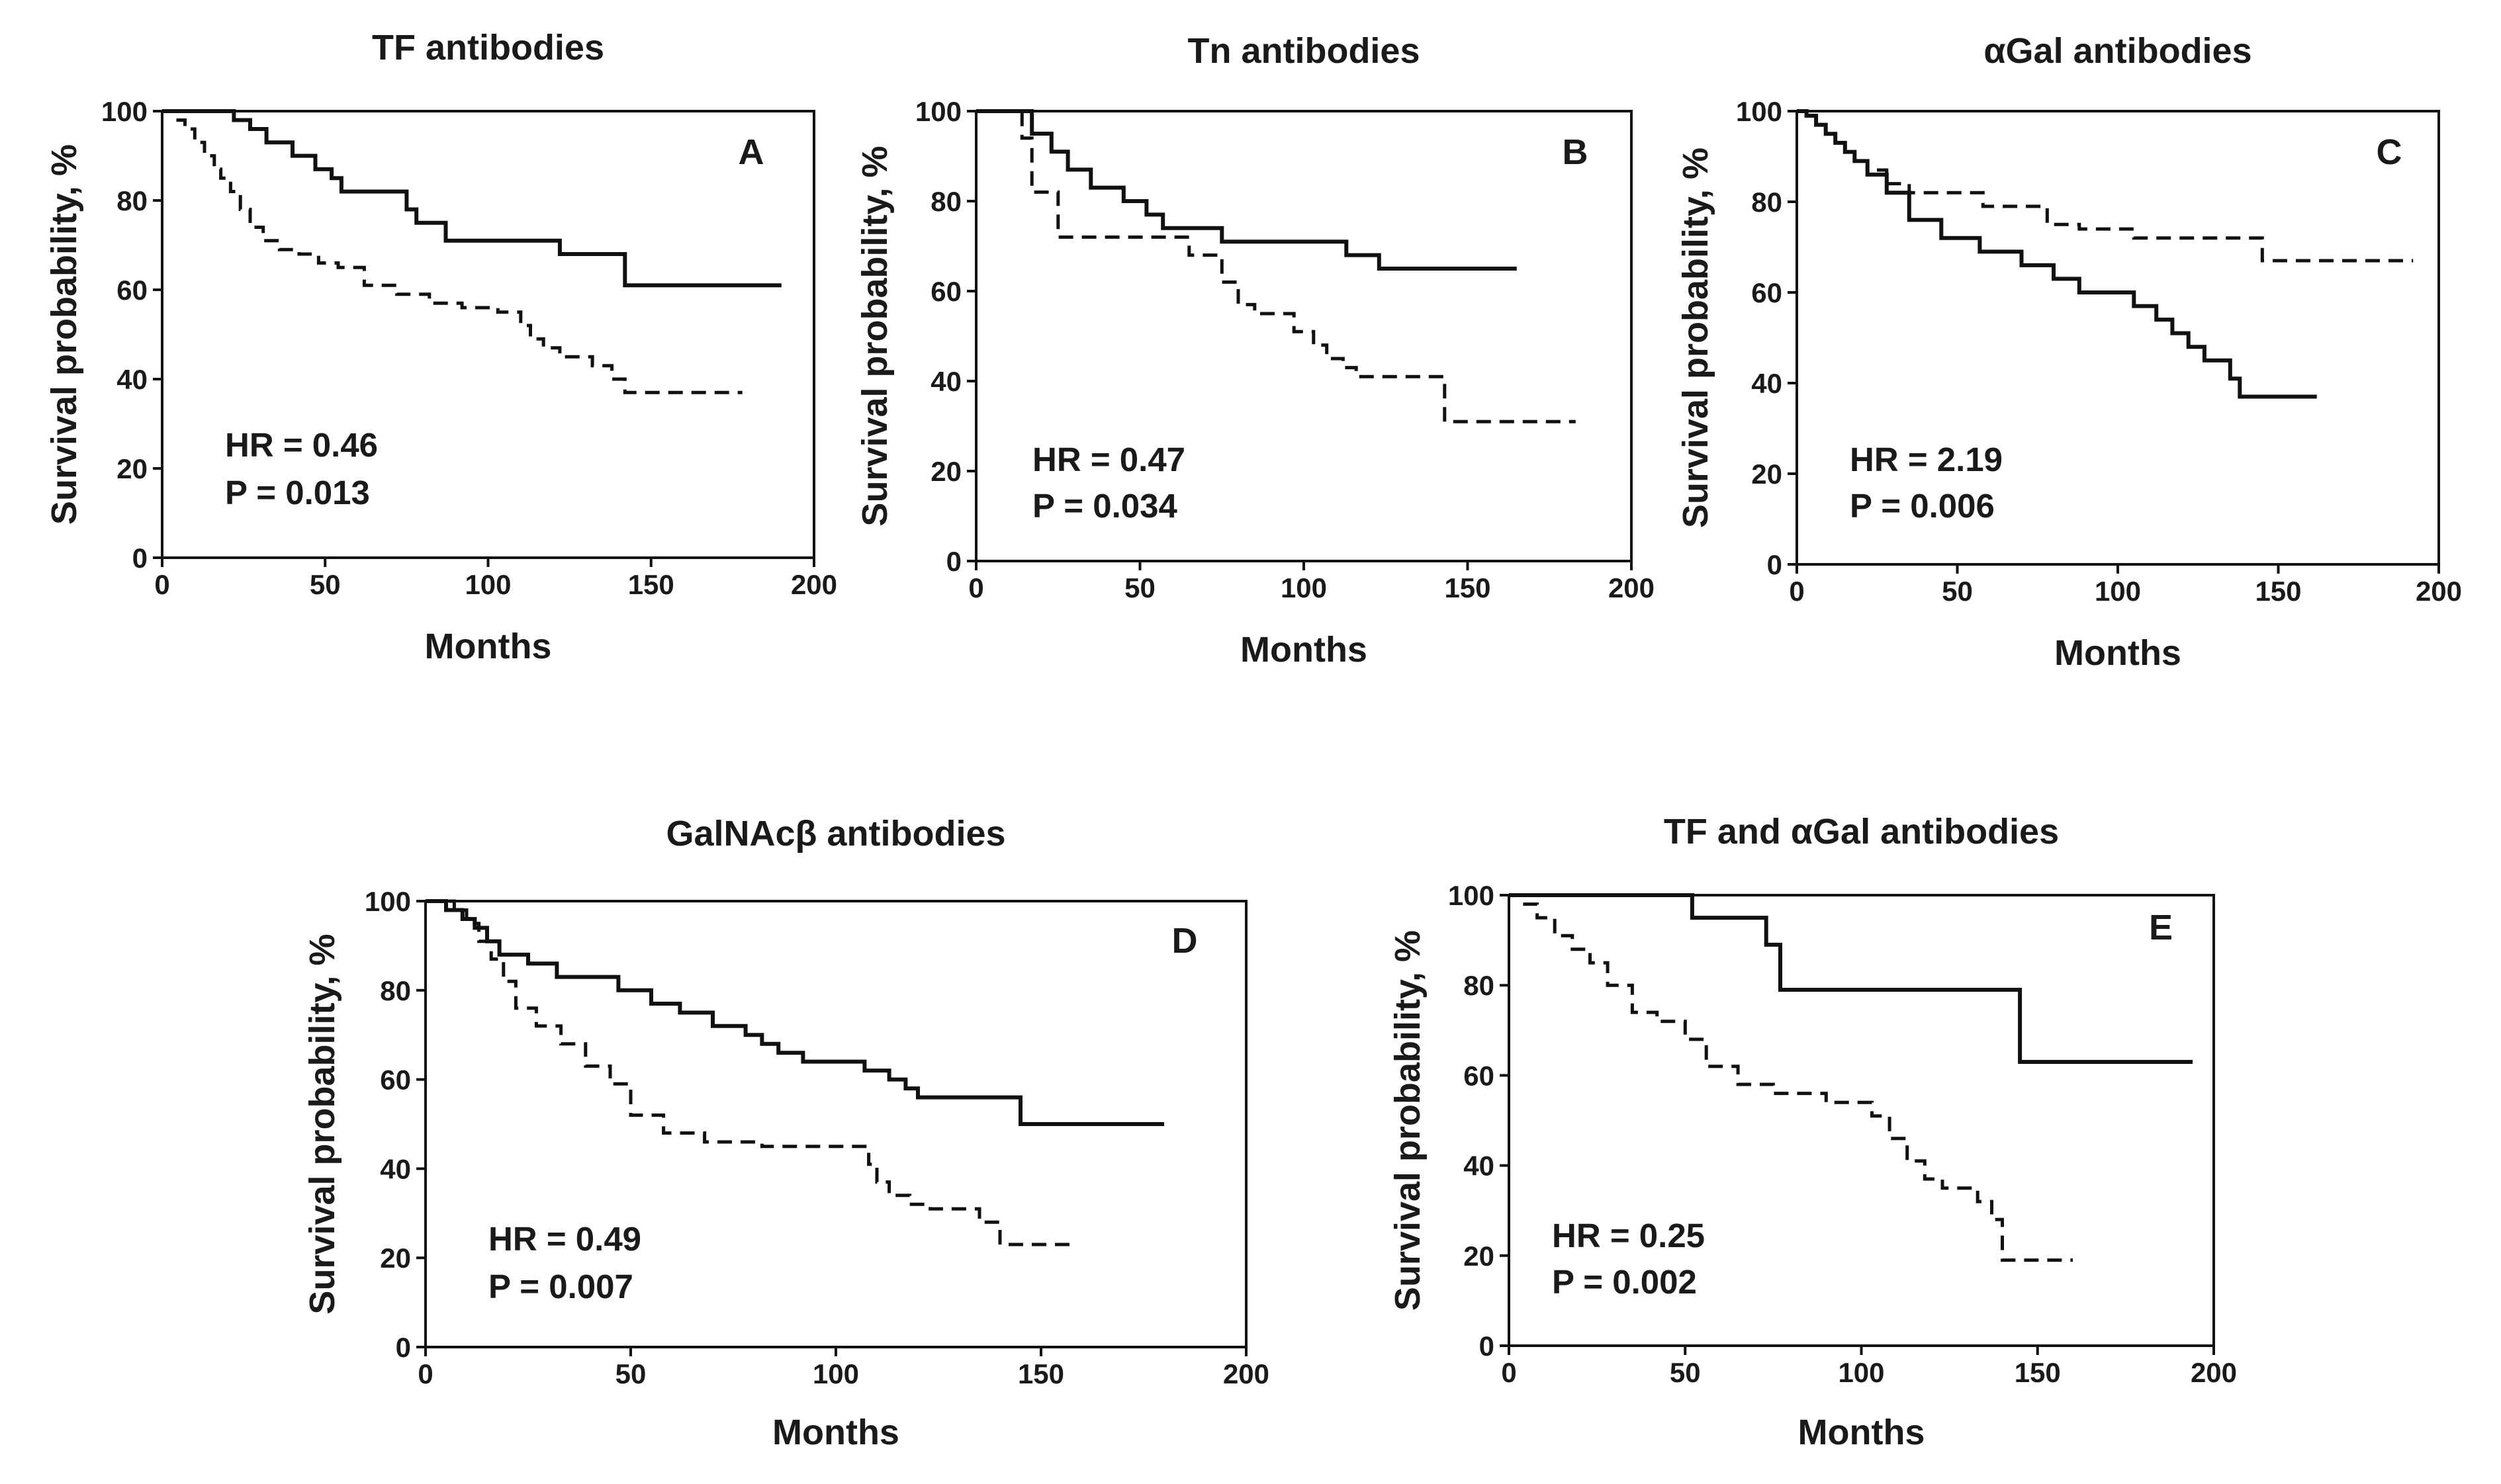 The image size is (2501, 1484). Describe the element at coordinates (1304, 51) in the screenshot. I see `panel-title: Tn antibodies` at that location.